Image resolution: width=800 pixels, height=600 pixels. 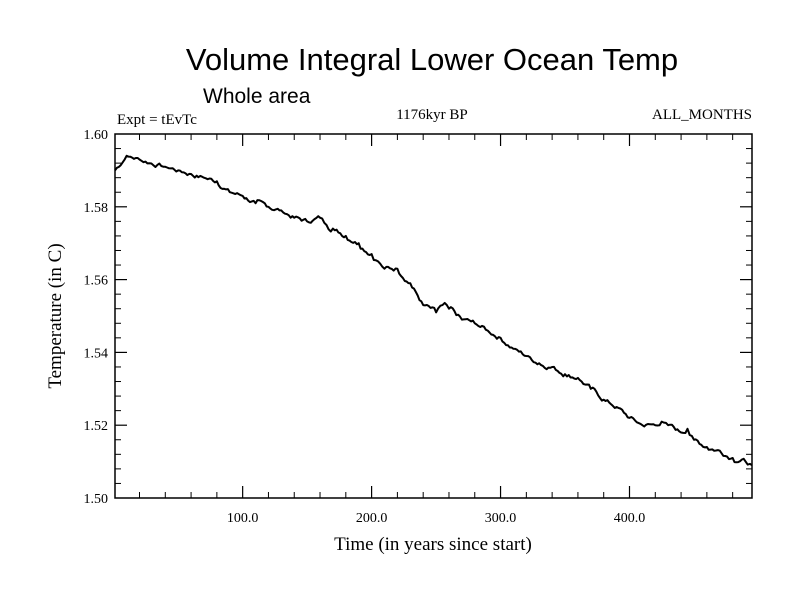 I want to click on y-tick-label: 1.60, so click(x=96, y=135).